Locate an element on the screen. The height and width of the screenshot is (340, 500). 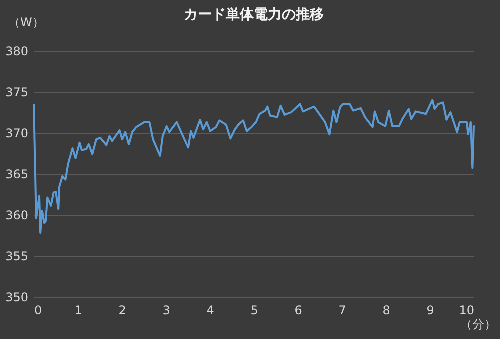
y-tick-label: 380 is located at coordinates (17, 51).